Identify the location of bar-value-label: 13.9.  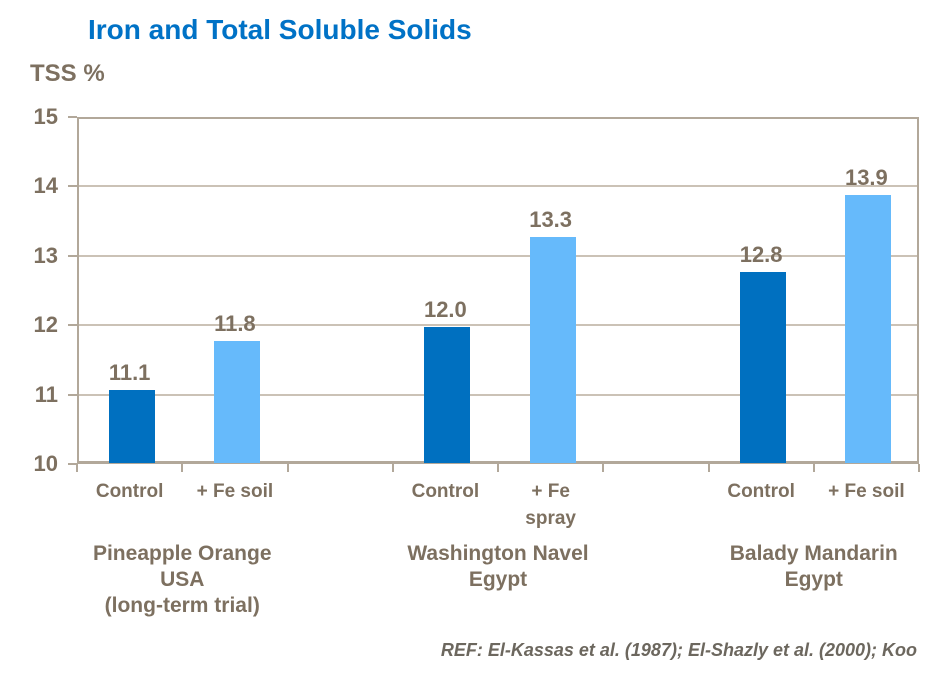
(866, 178).